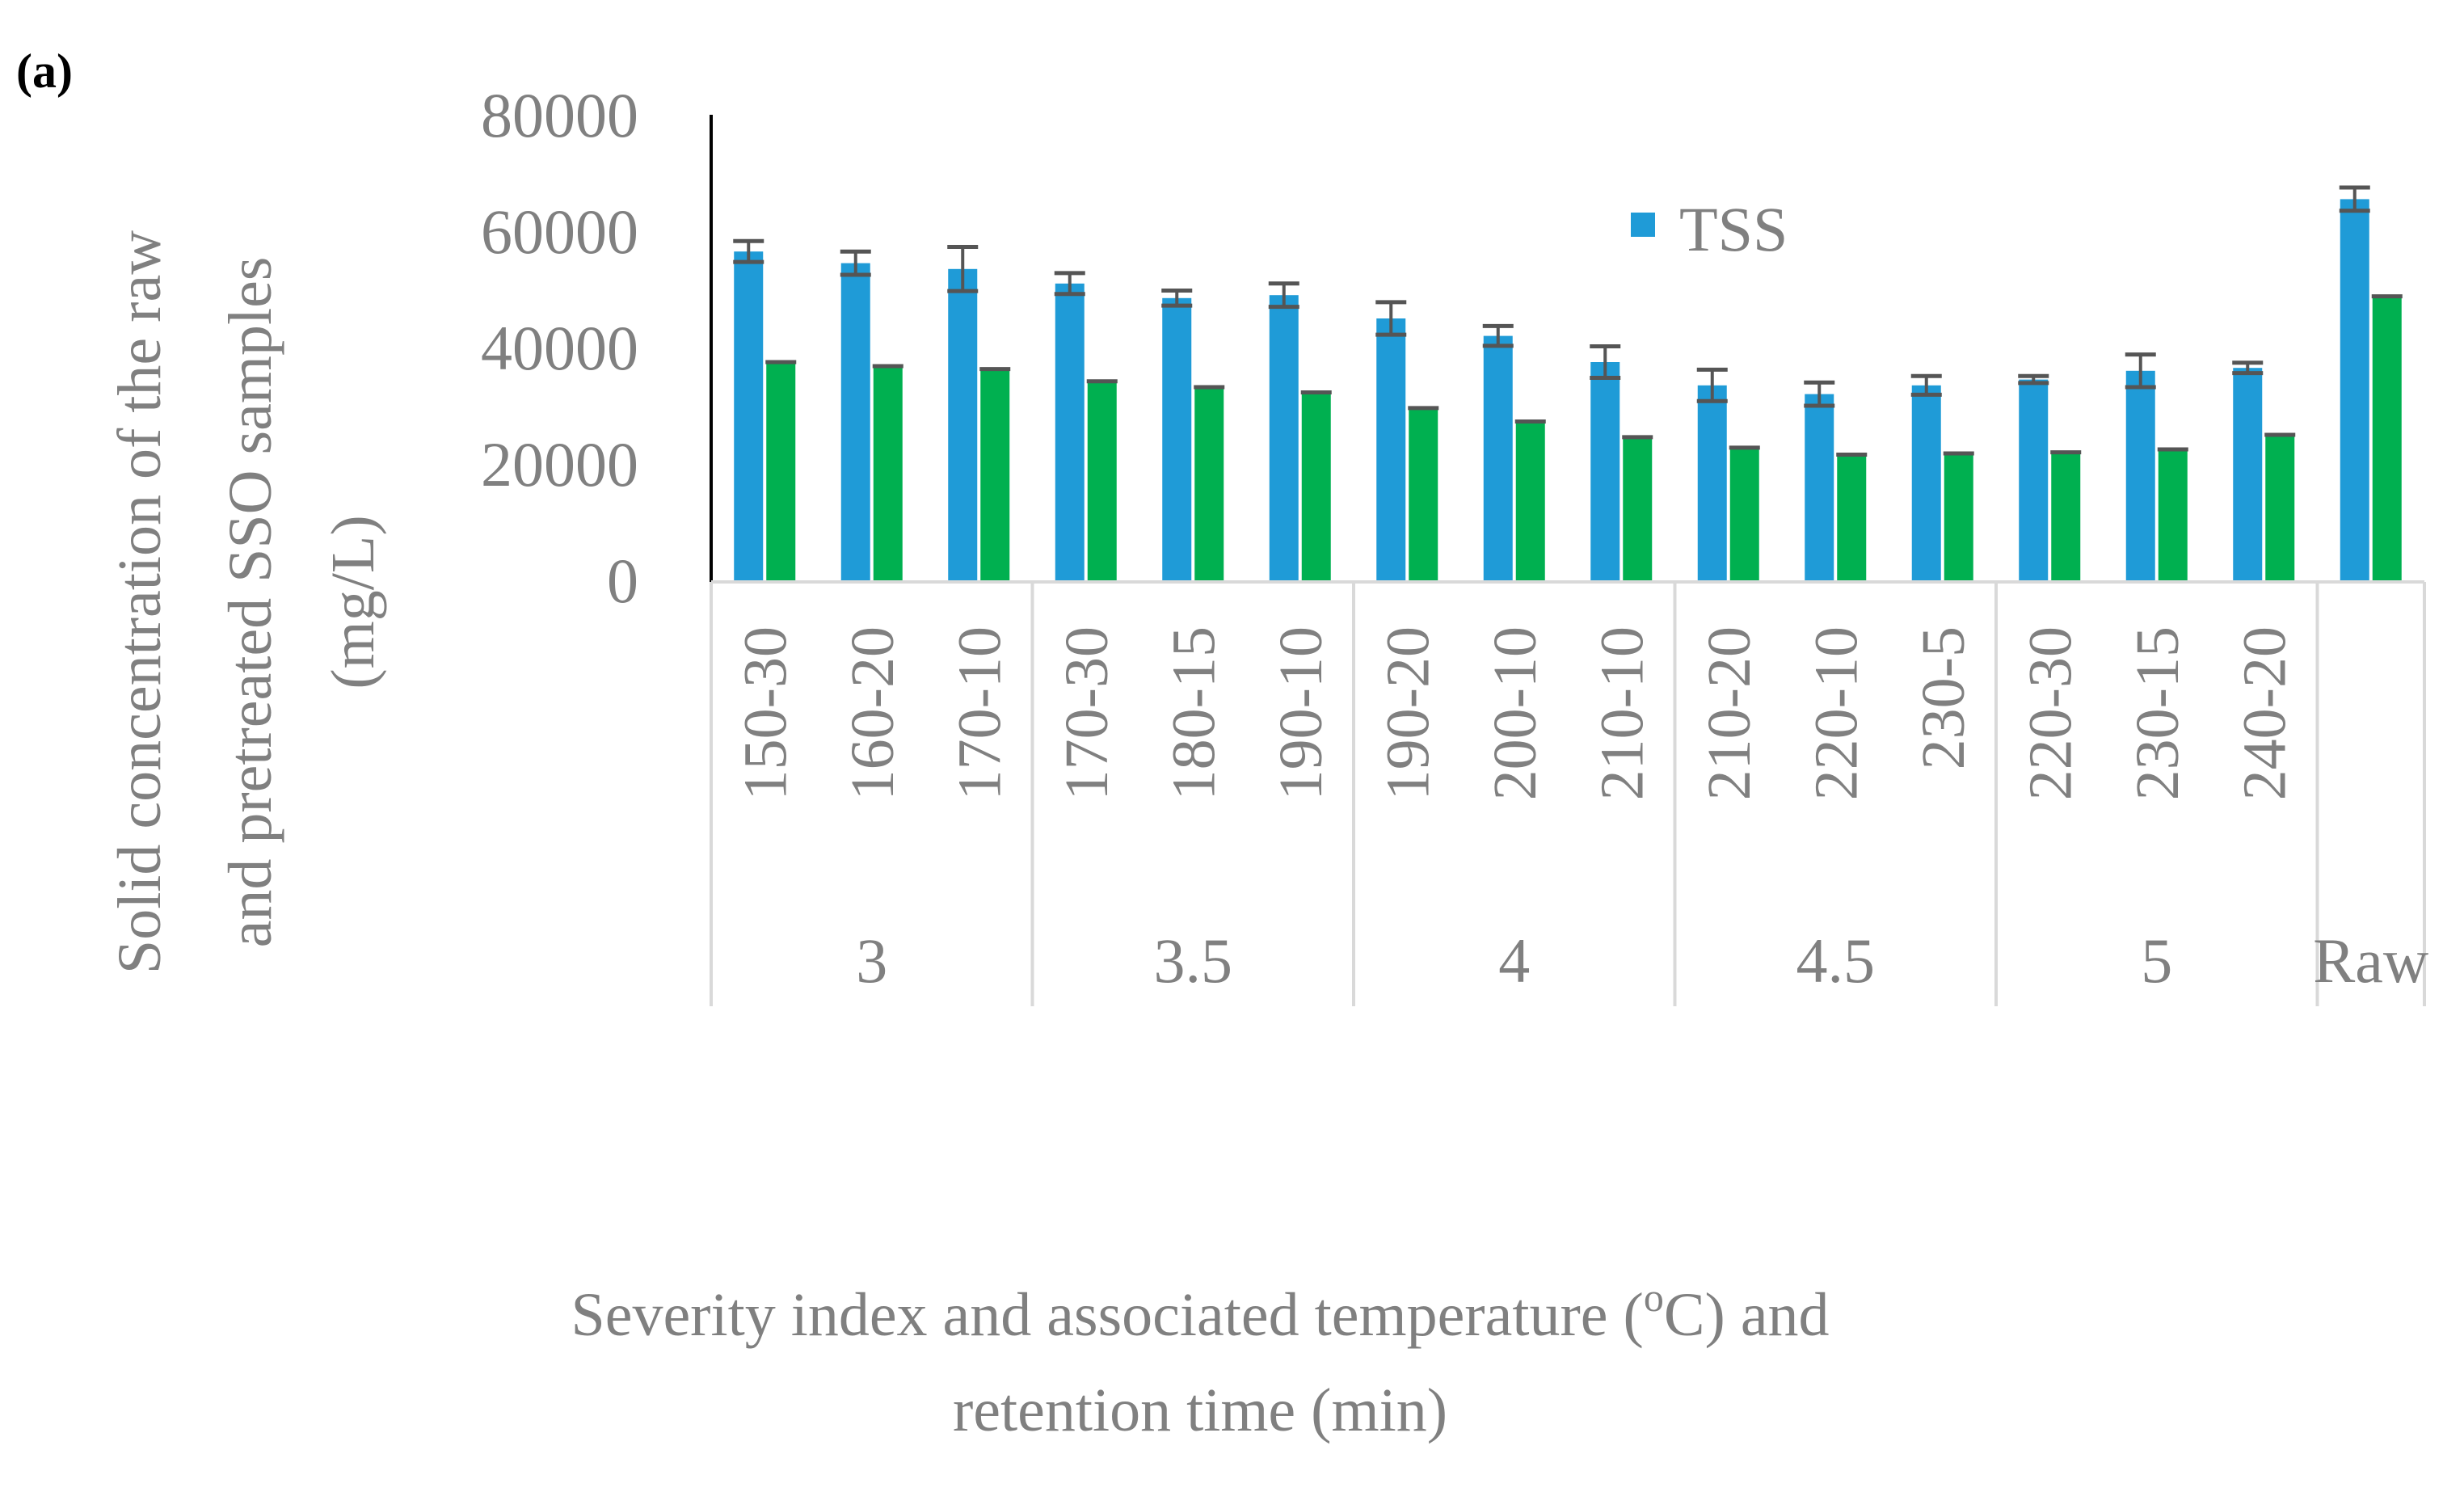 This screenshot has height=1492, width=2464. What do you see at coordinates (872, 961) in the screenshot?
I see `x-group-label: 3` at bounding box center [872, 961].